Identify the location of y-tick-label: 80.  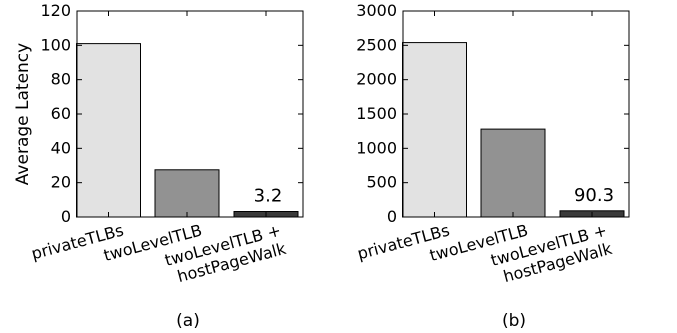
(61, 79).